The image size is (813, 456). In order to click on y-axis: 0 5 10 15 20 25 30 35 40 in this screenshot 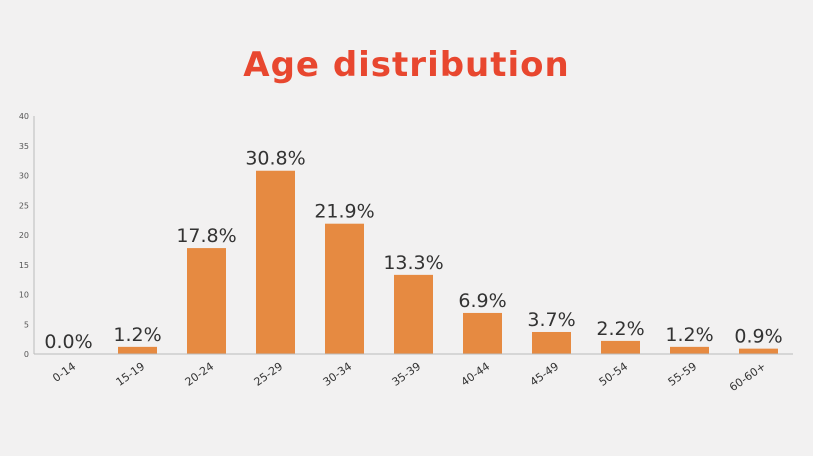, I will do `click(27, 235)`.